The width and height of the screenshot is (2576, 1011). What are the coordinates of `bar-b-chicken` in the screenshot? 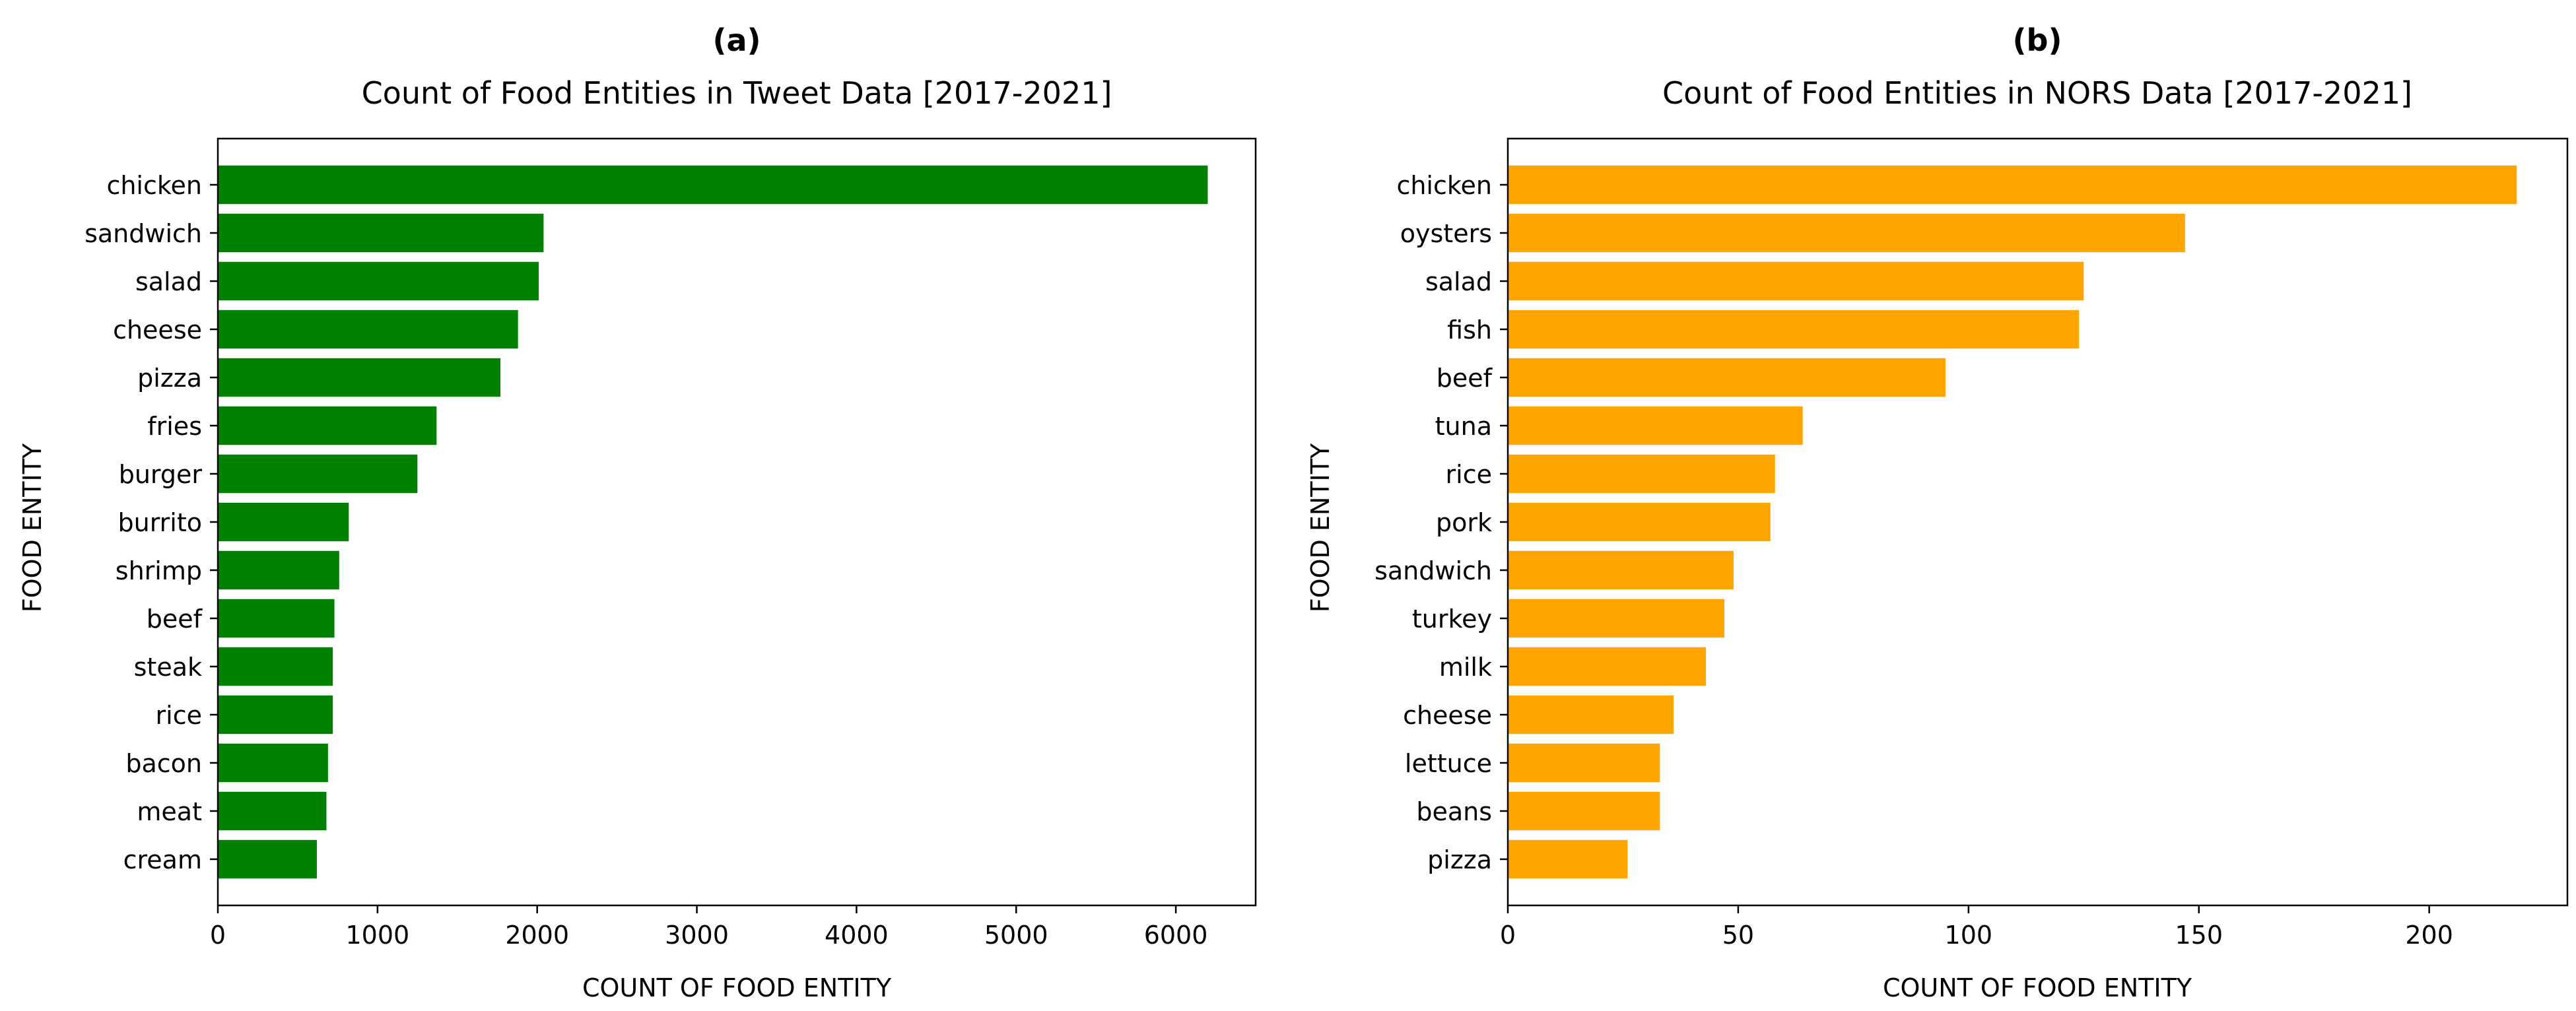 It's located at (2013, 185).